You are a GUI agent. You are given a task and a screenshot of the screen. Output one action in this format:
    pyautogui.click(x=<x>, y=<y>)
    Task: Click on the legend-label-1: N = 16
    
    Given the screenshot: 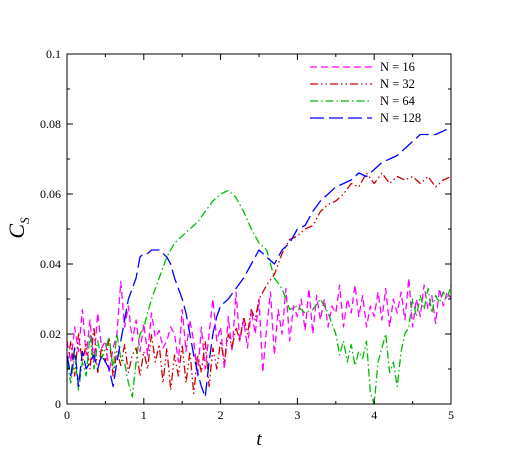 What is the action you would take?
    pyautogui.click(x=397, y=67)
    